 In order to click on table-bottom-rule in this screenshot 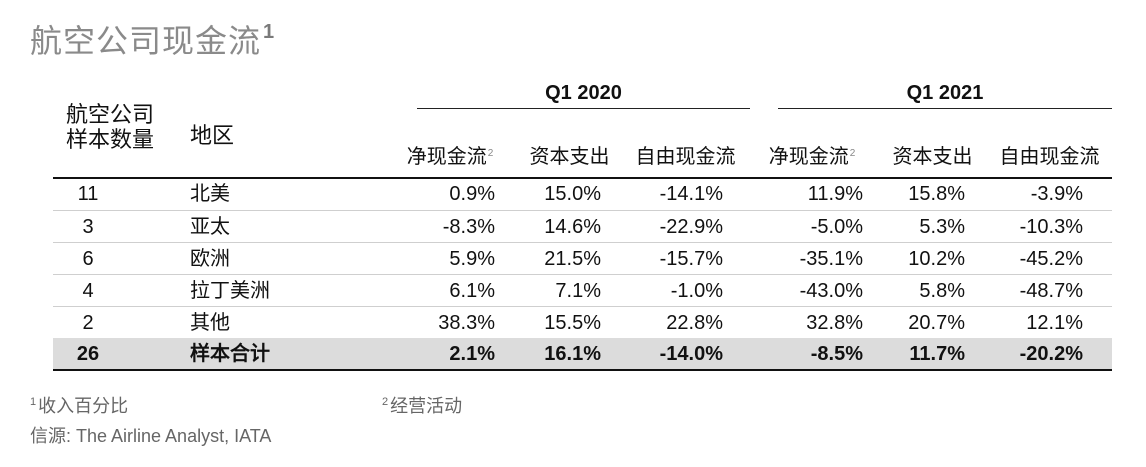, I will do `click(582, 370)`.